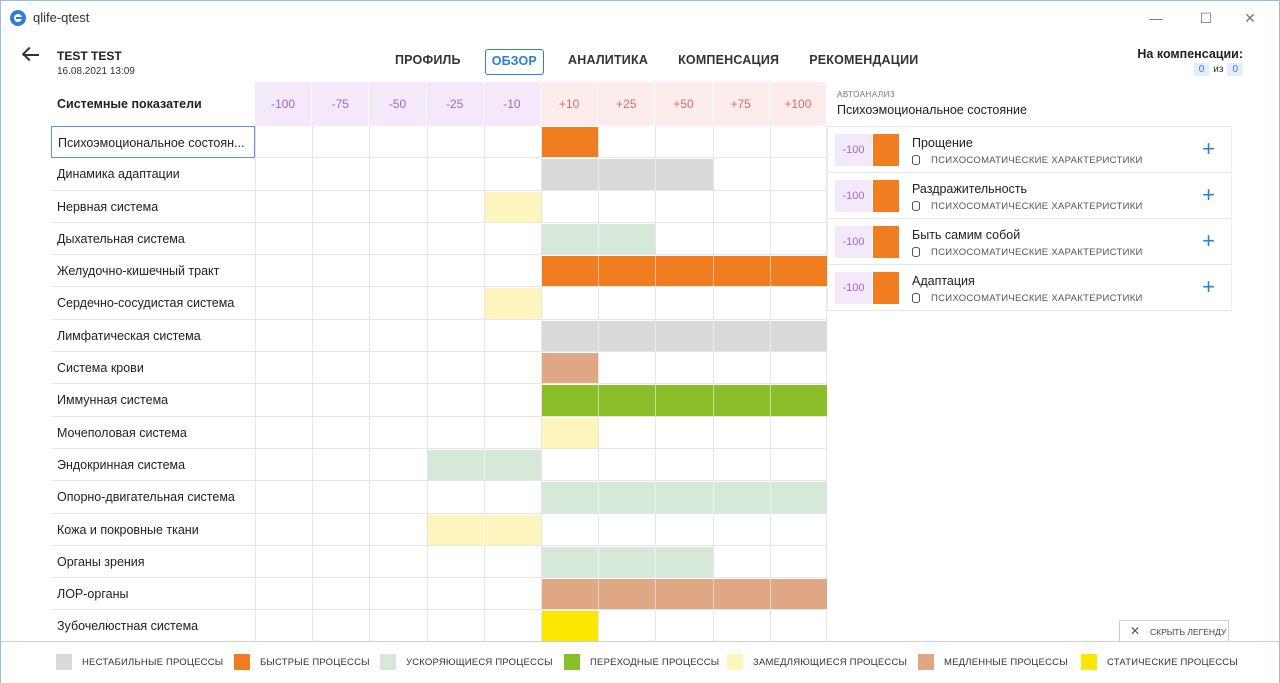 This screenshot has width=1280, height=683. Describe the element at coordinates (153, 336) in the screenshot. I see `indicator-label-cell: Лимфатическая система` at that location.